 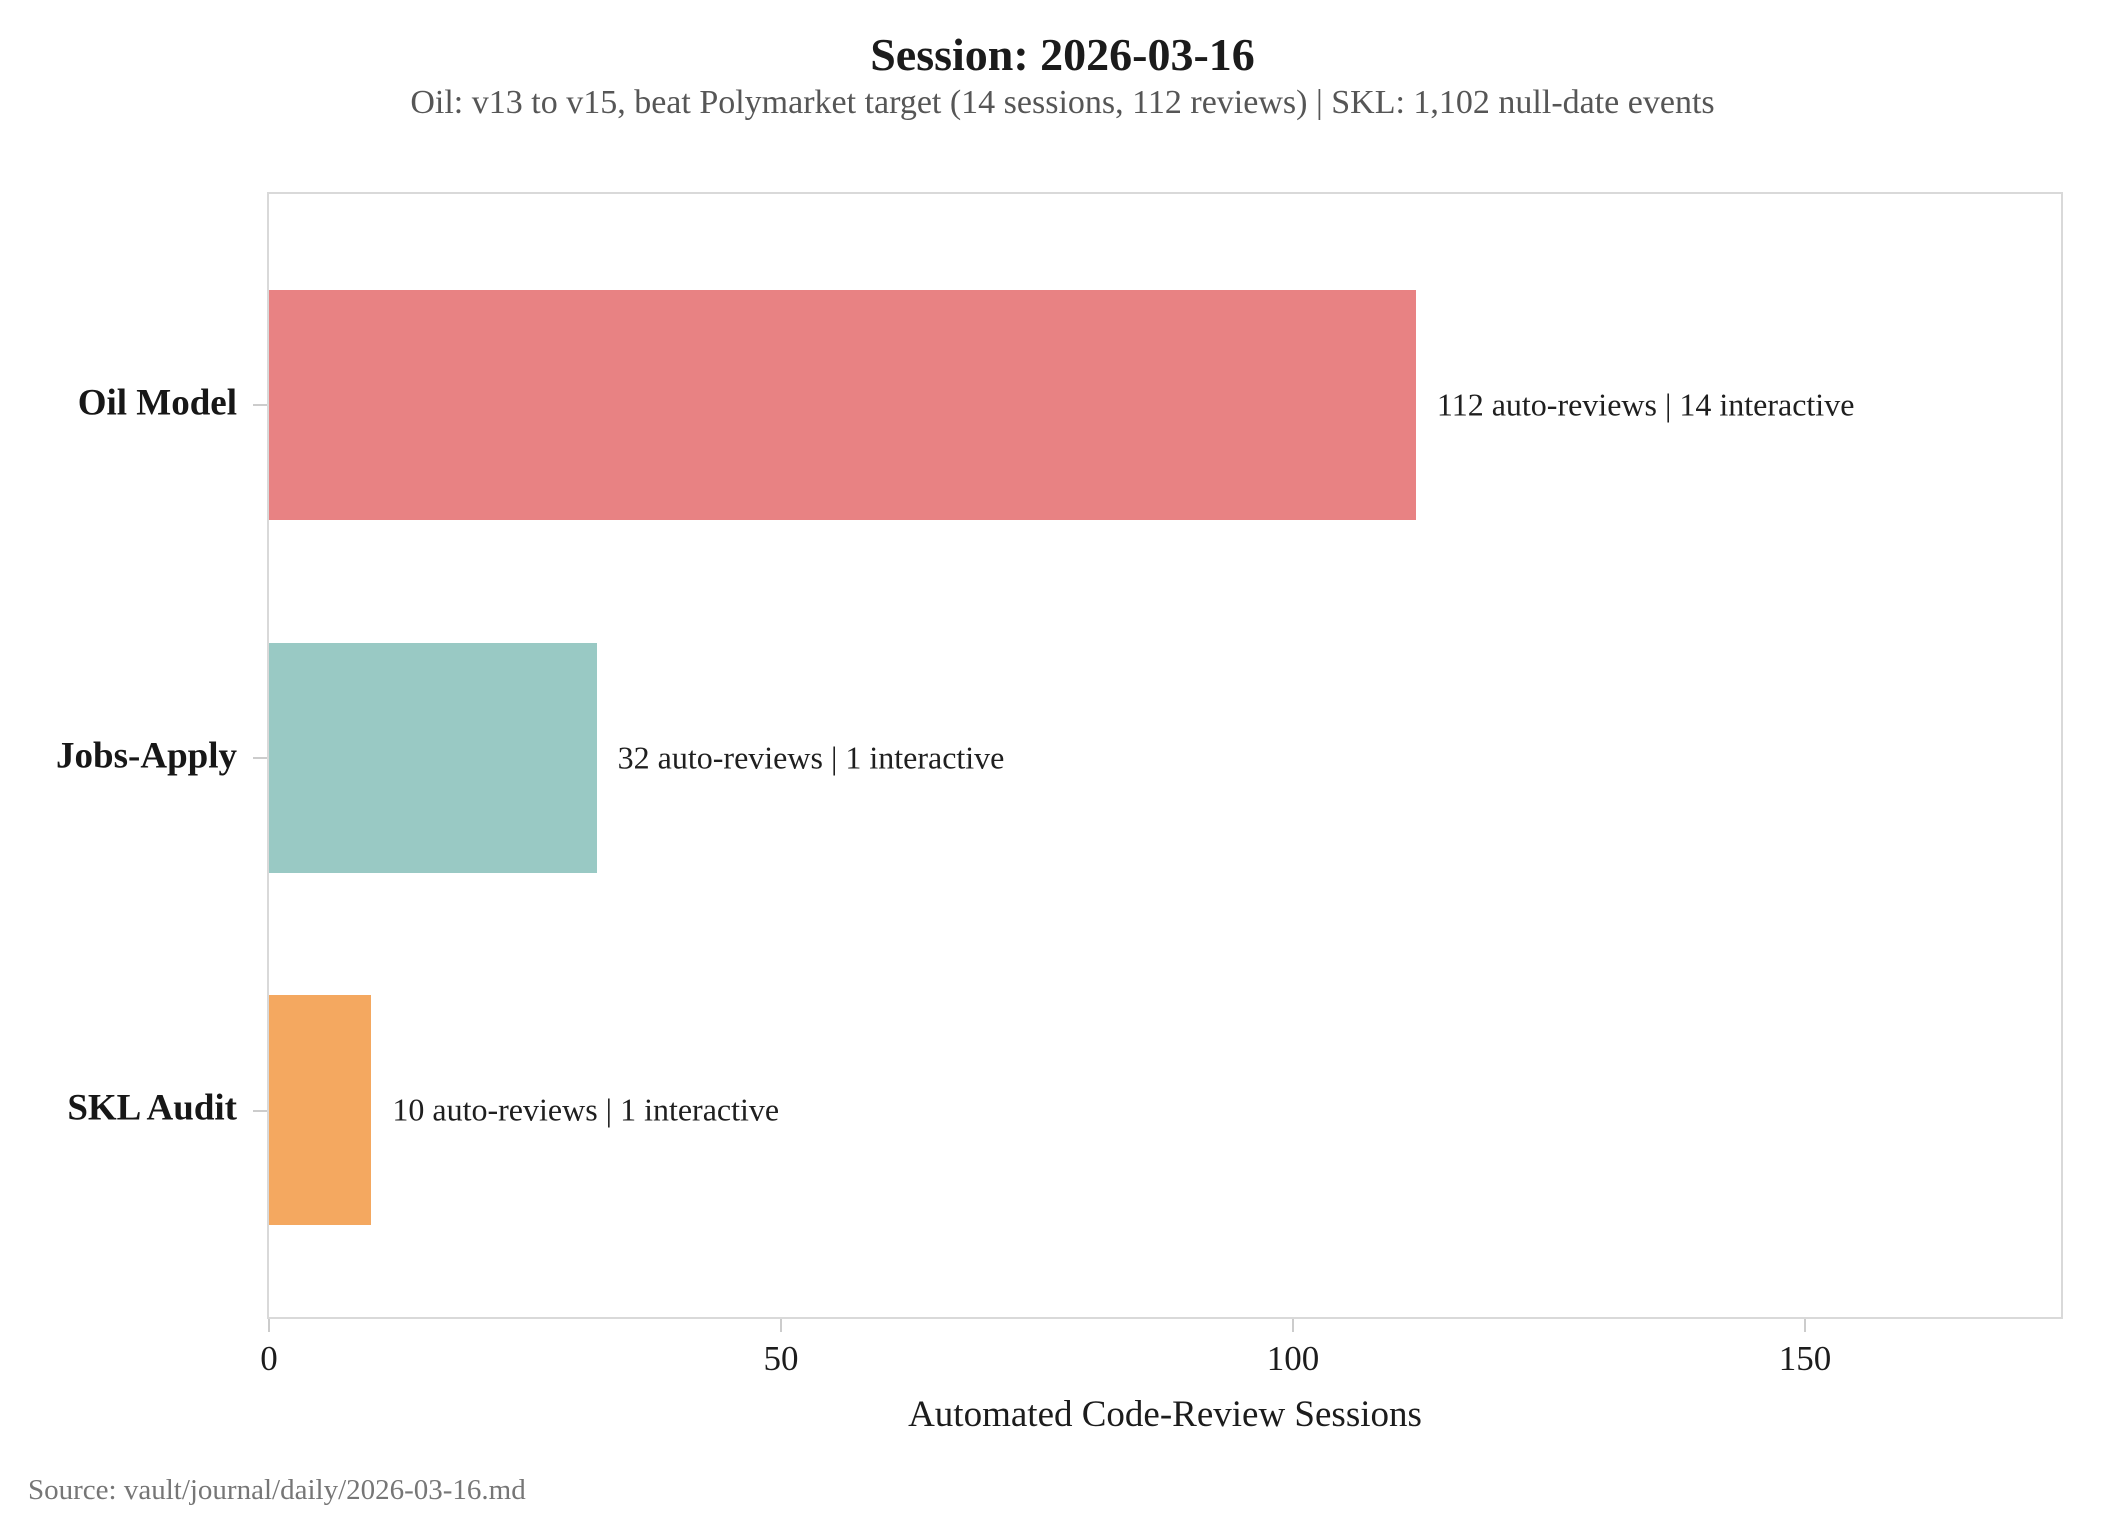 What do you see at coordinates (586, 1109) in the screenshot?
I see `bar-annotation-skl-audit: 10 auto-reviews | 1 interactive` at bounding box center [586, 1109].